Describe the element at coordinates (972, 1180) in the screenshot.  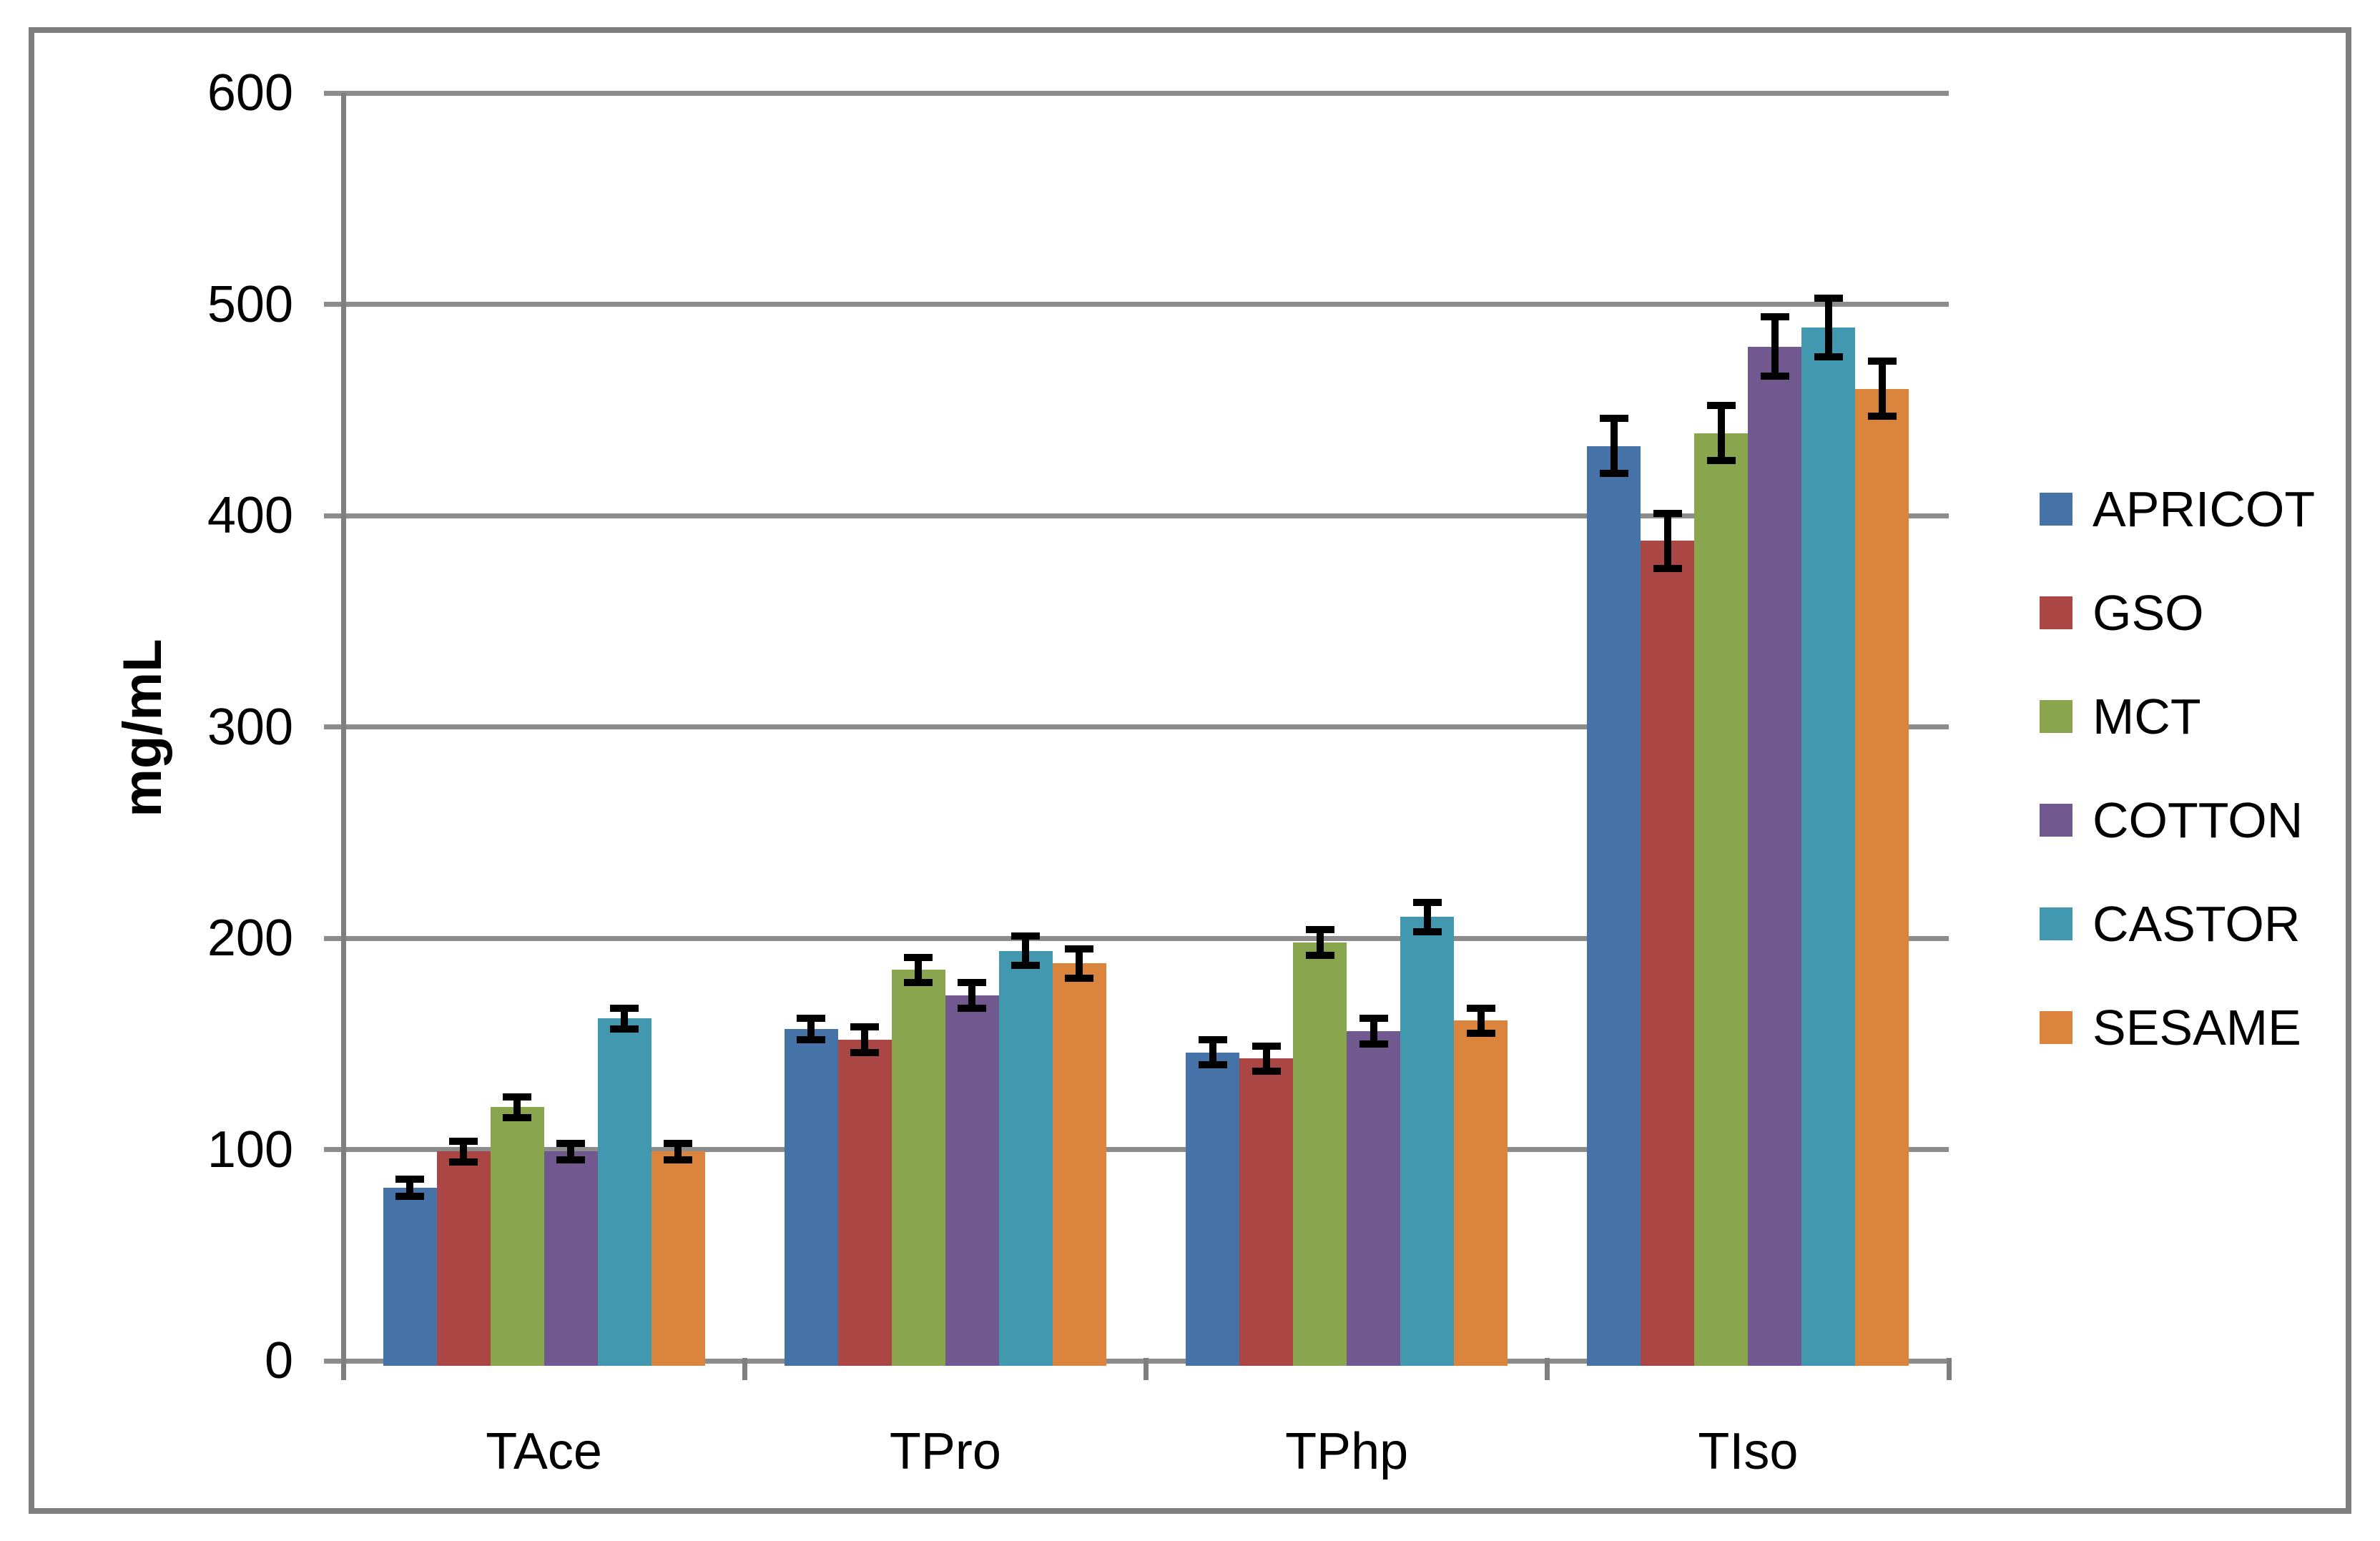
I see `bar-cotton-tpro` at that location.